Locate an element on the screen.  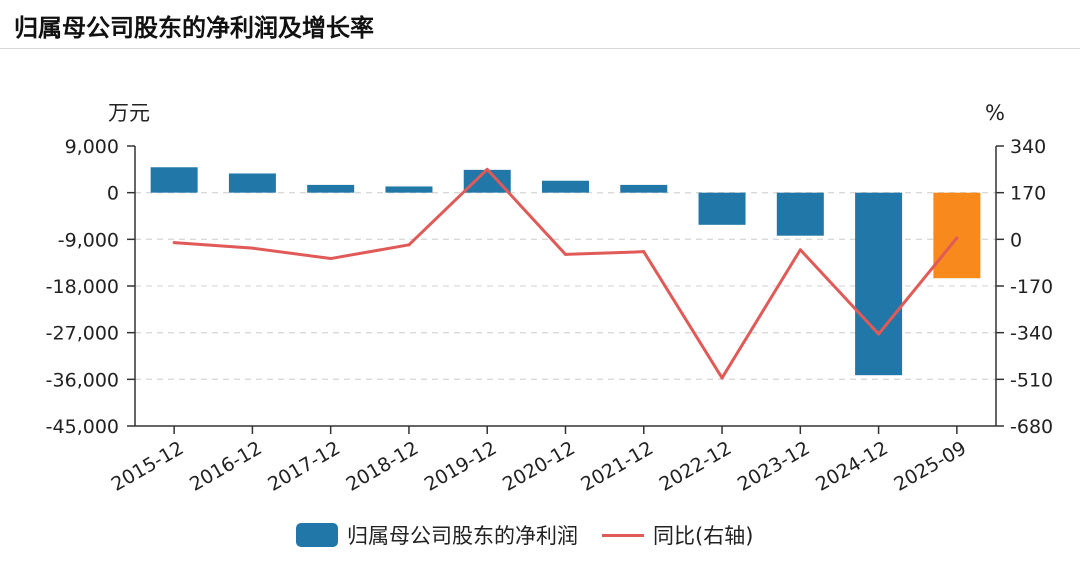
right-tick-label: -170 is located at coordinates (1031, 287).